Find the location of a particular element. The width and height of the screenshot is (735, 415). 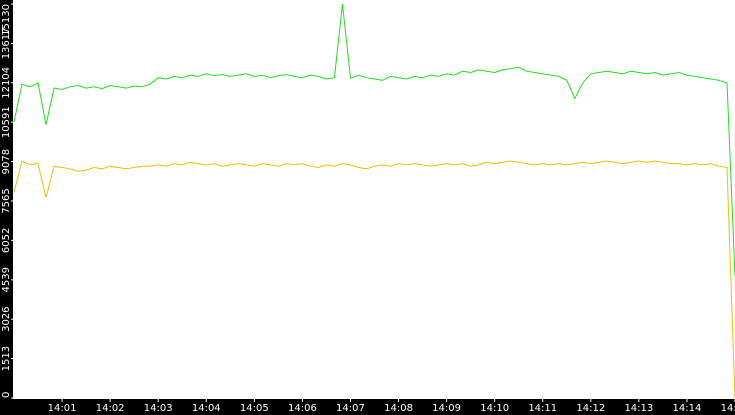

x-tick-label: 14:05 is located at coordinates (254, 408).